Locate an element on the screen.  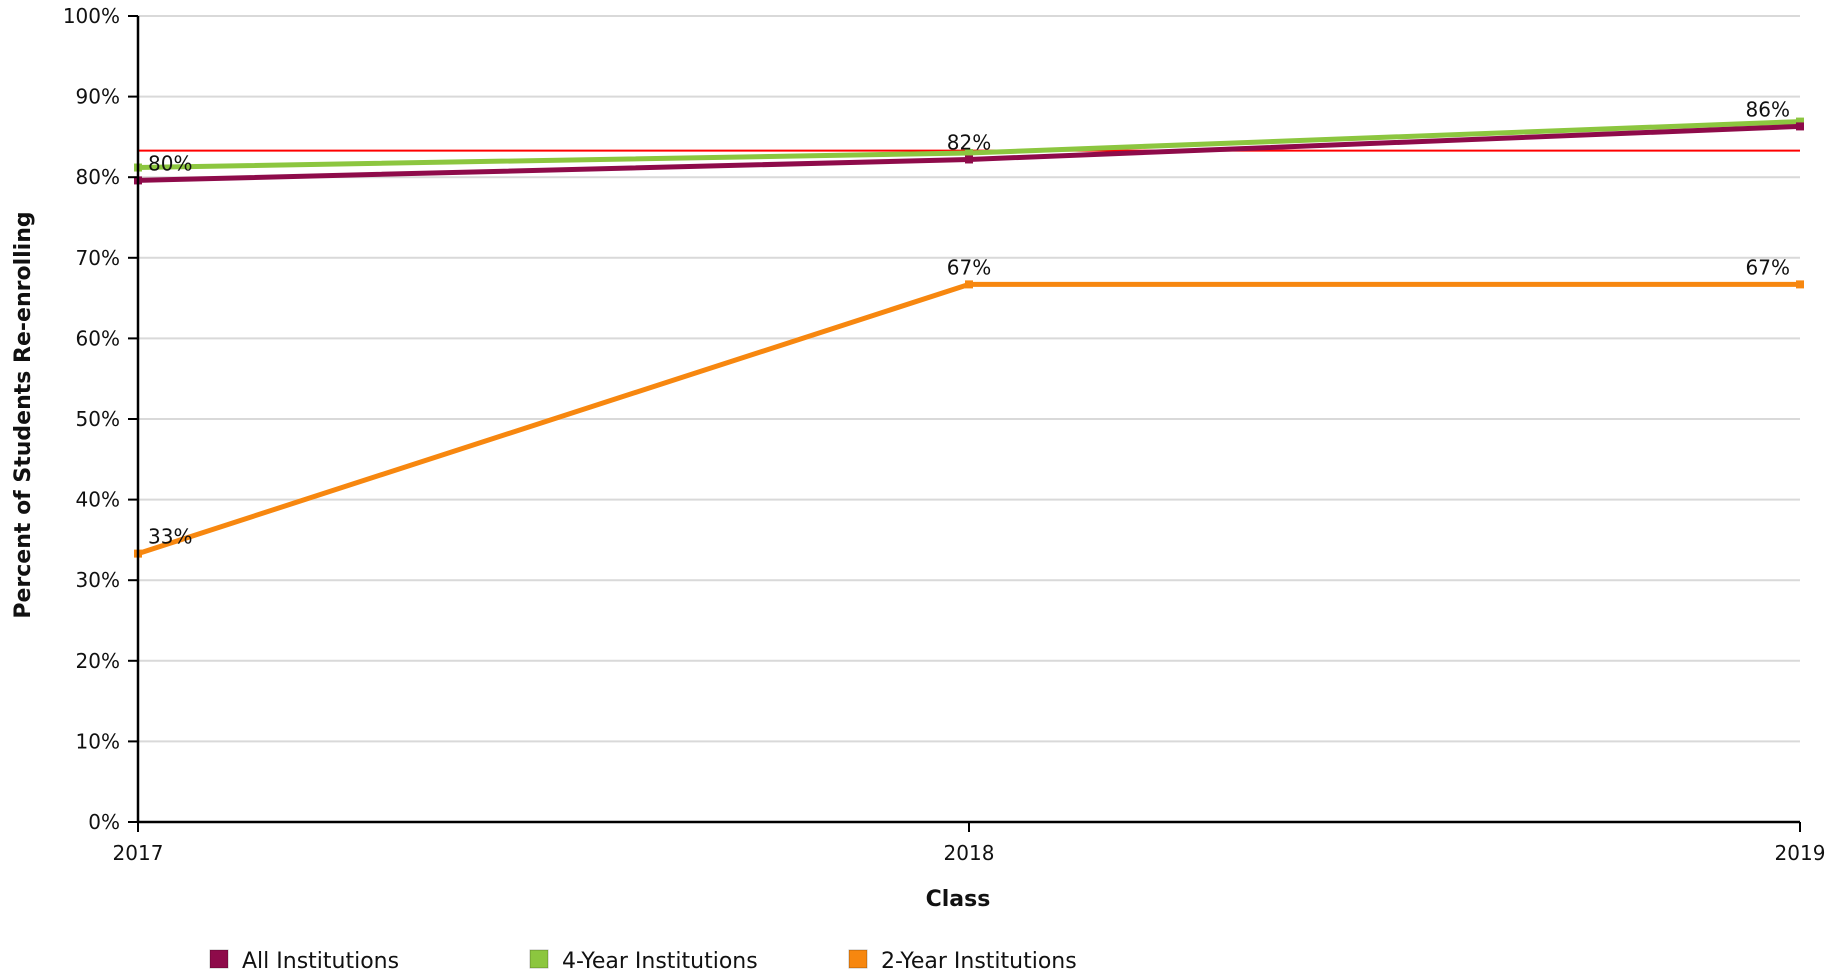
y-axis-title: Percent of Students Re-enrolling is located at coordinates (23, 414).